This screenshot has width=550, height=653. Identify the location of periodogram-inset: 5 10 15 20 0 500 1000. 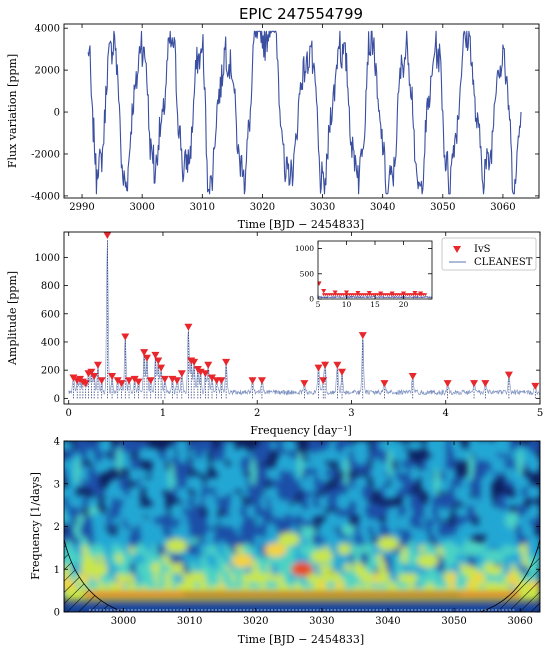
(364, 274).